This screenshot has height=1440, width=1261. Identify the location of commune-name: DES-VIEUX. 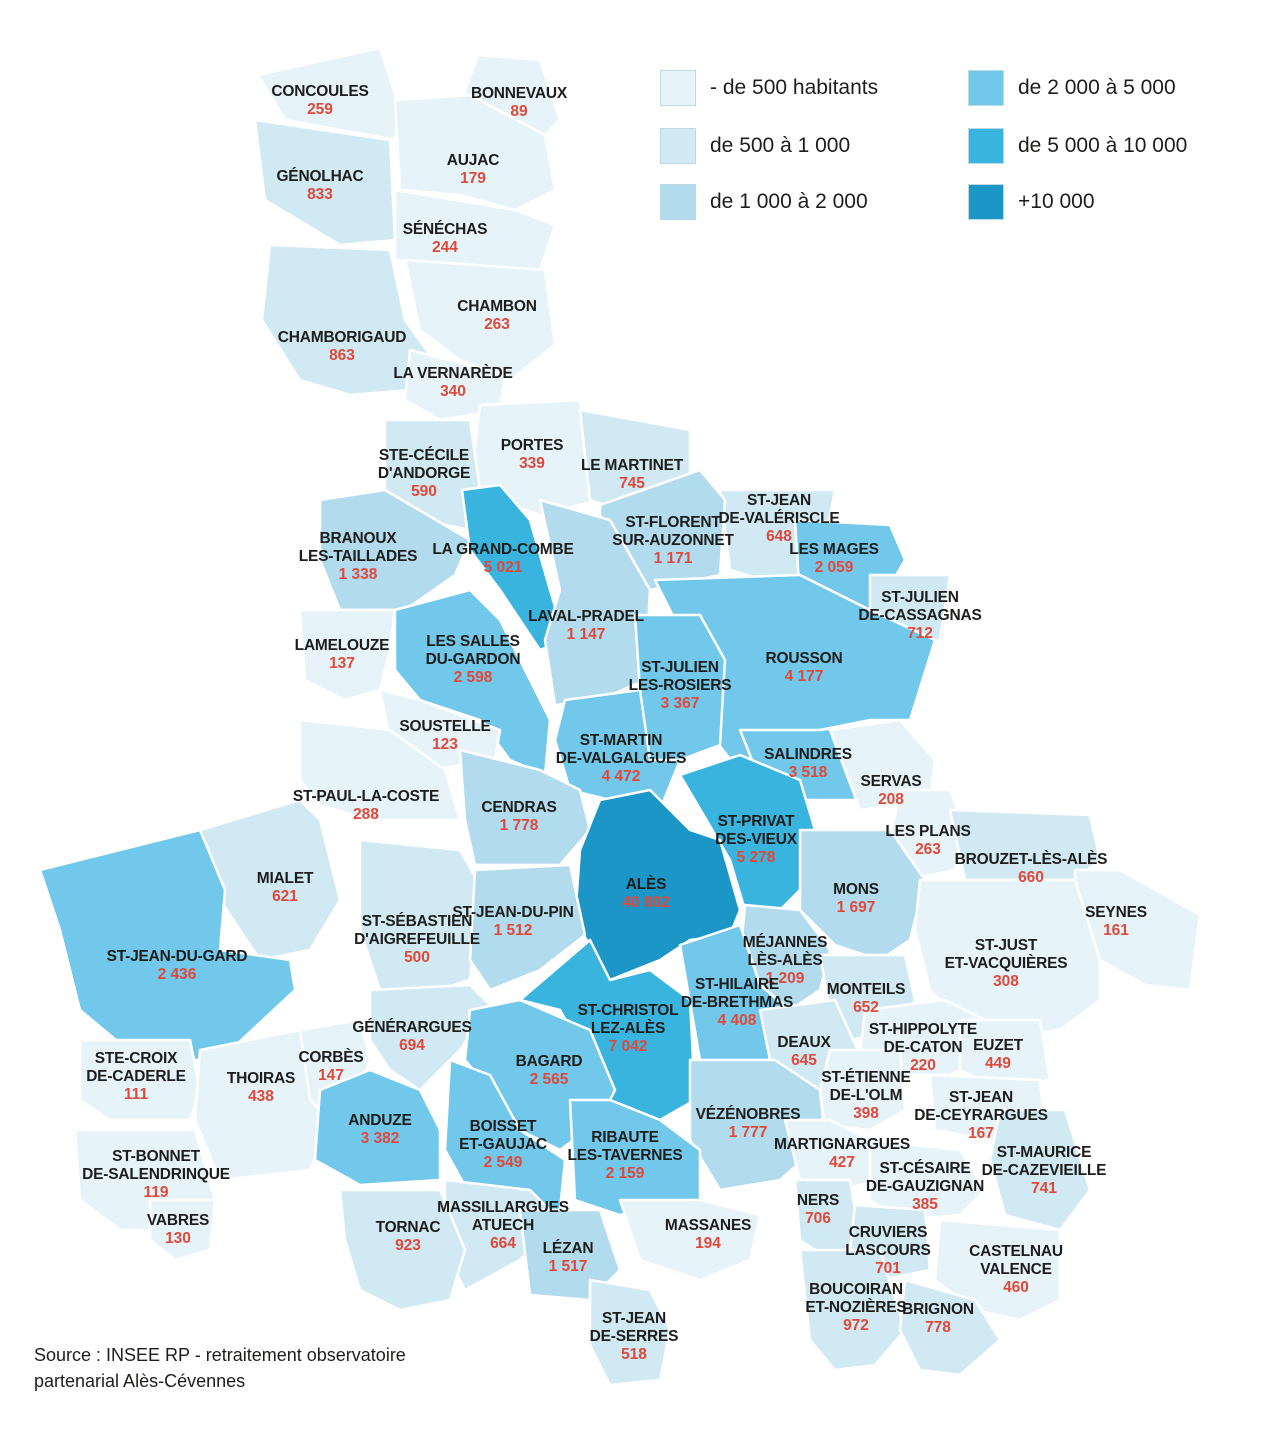
(756, 839).